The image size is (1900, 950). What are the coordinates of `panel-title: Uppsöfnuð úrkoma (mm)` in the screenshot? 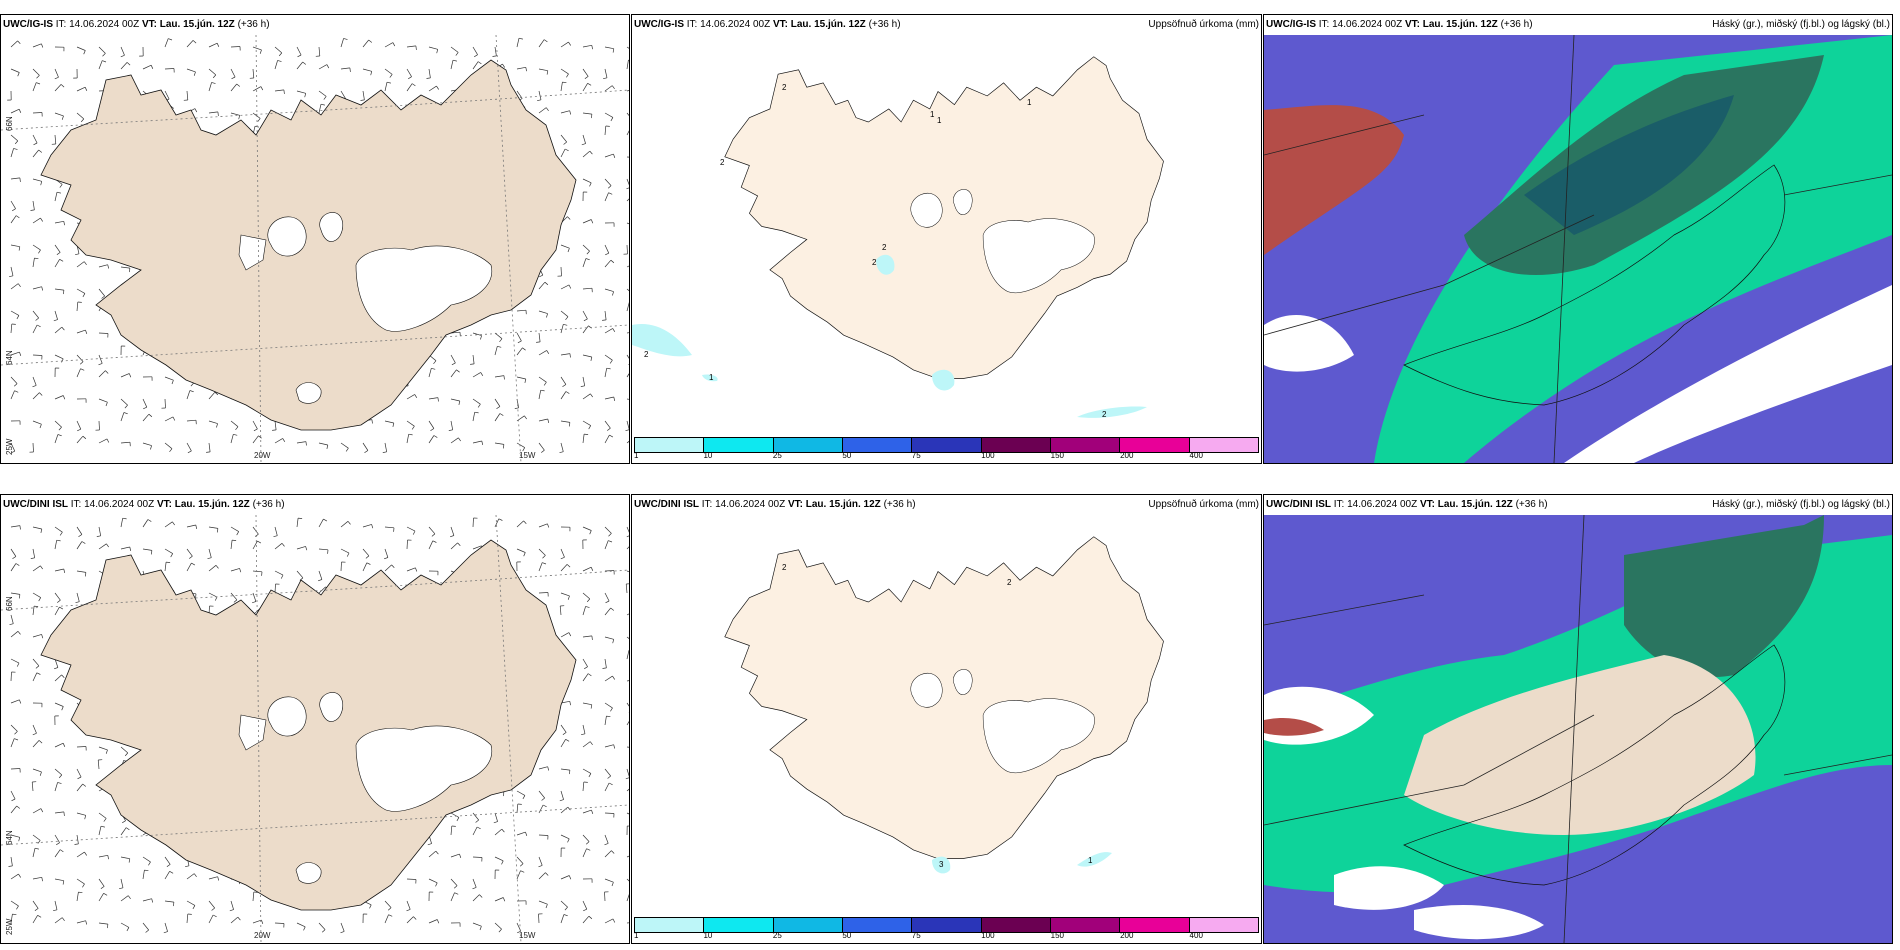 It's located at (1203, 504).